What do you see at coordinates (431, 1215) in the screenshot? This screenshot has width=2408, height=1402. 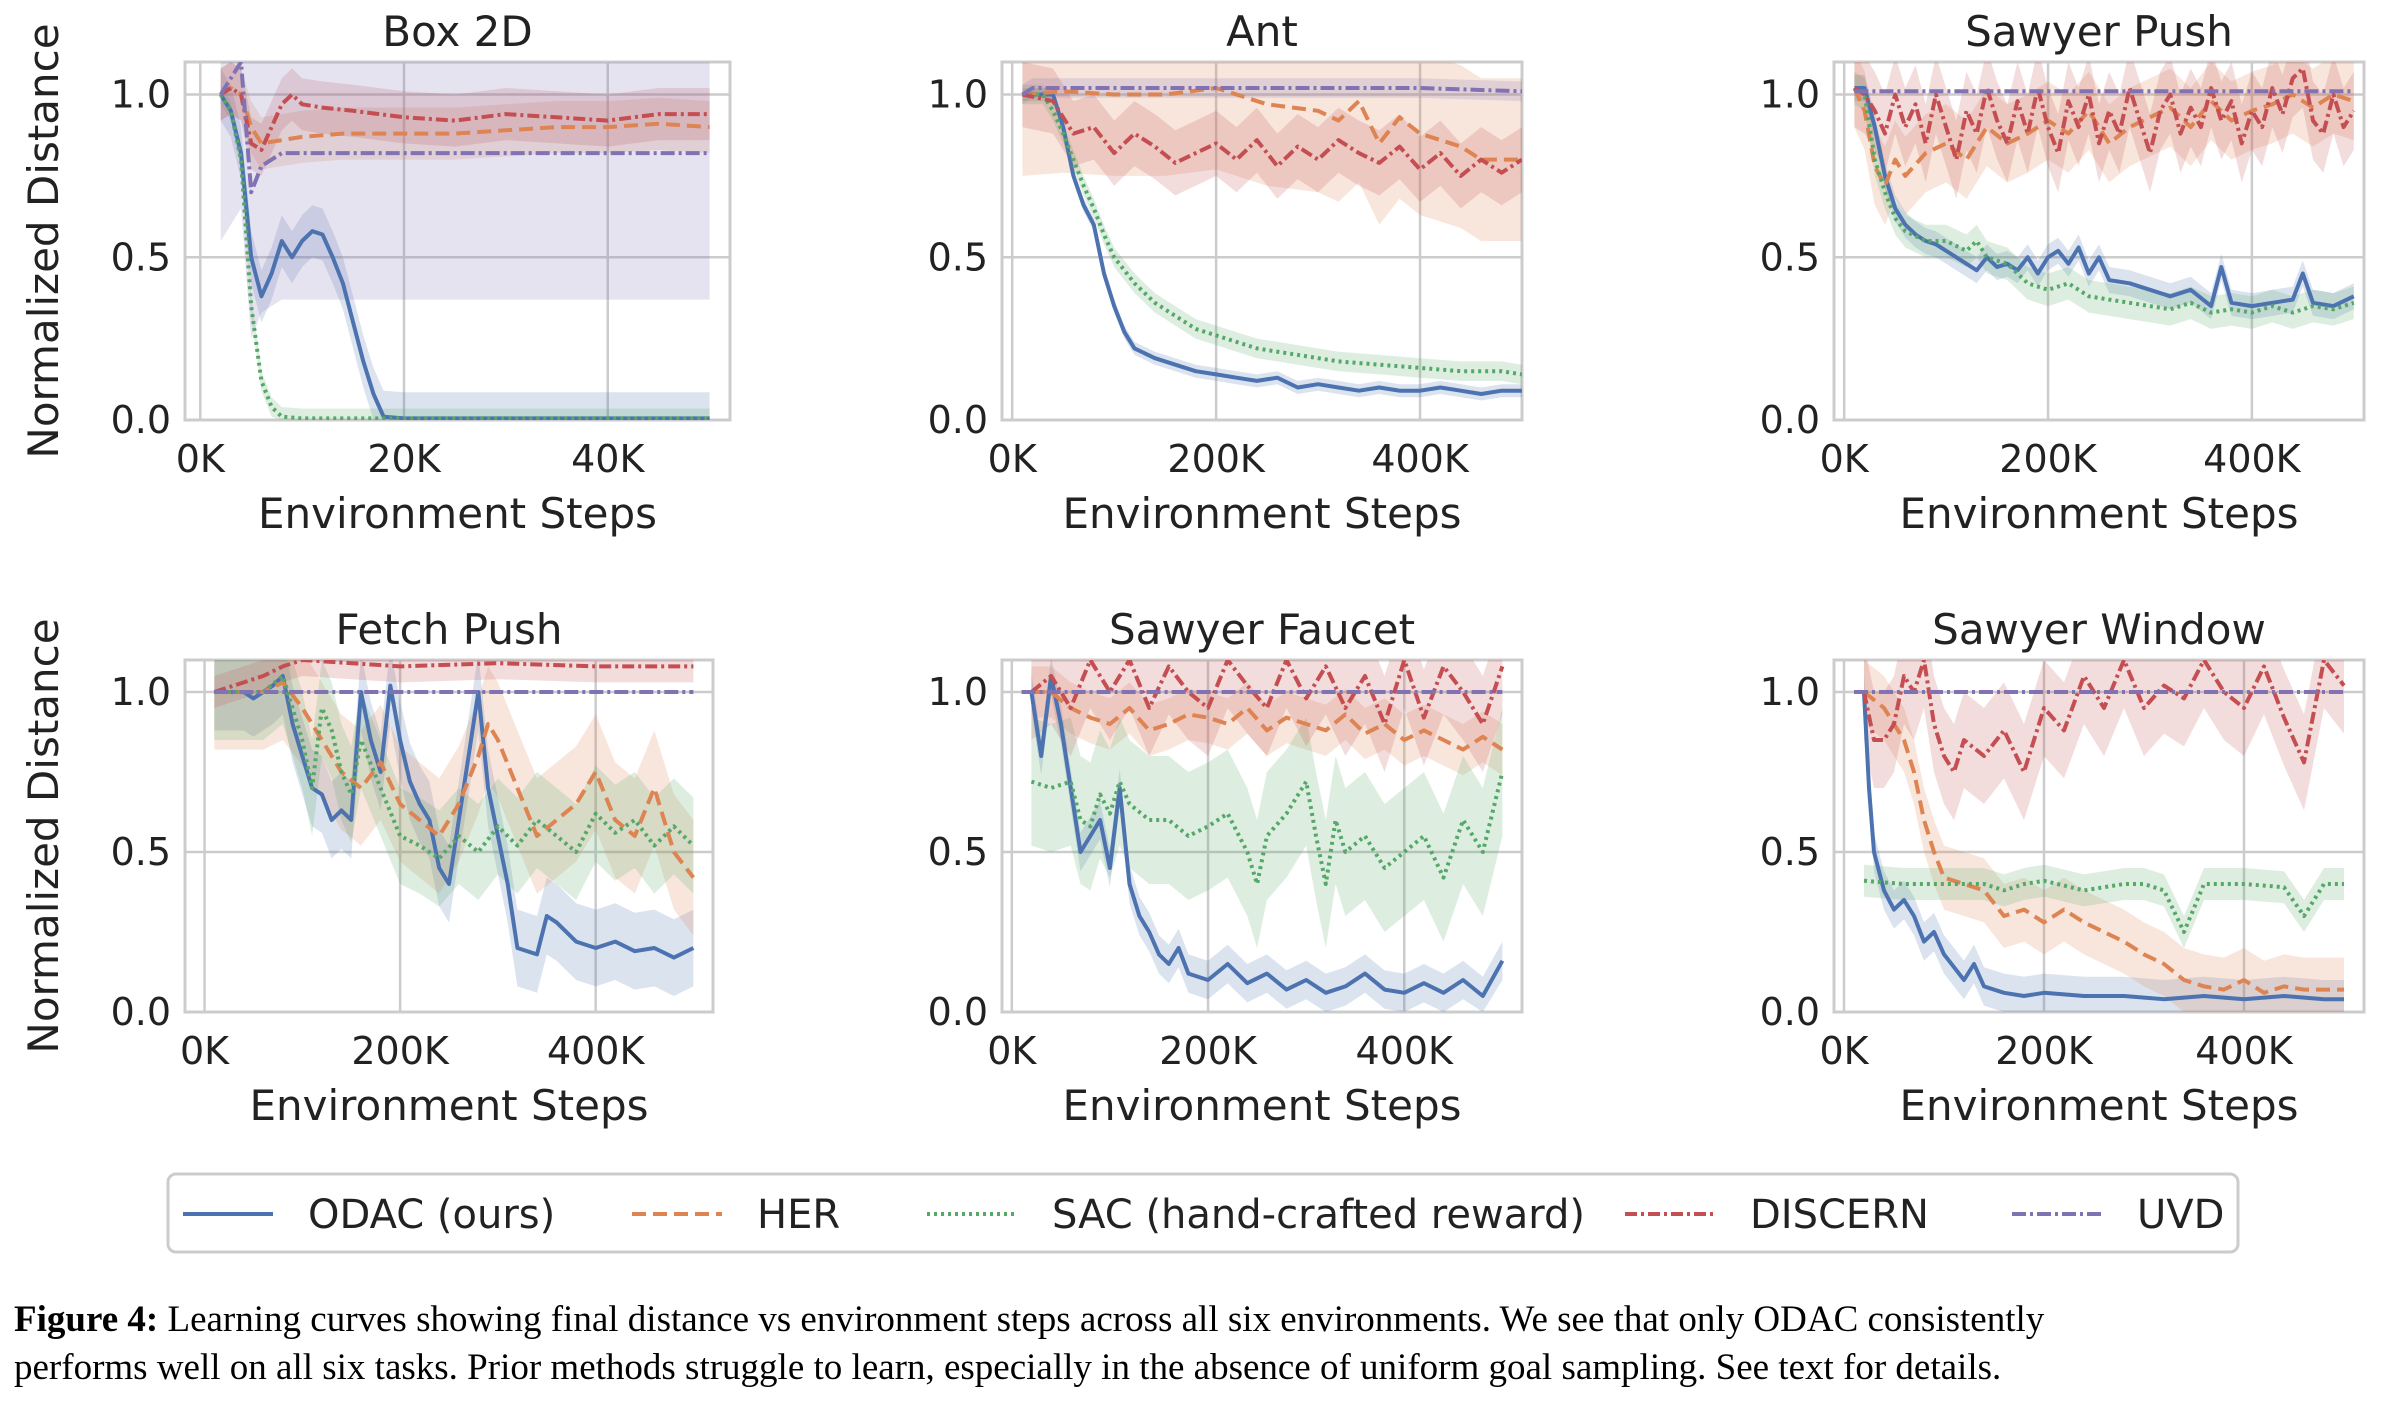 I see `legend-label-odac: ODAC (ours)` at bounding box center [431, 1215].